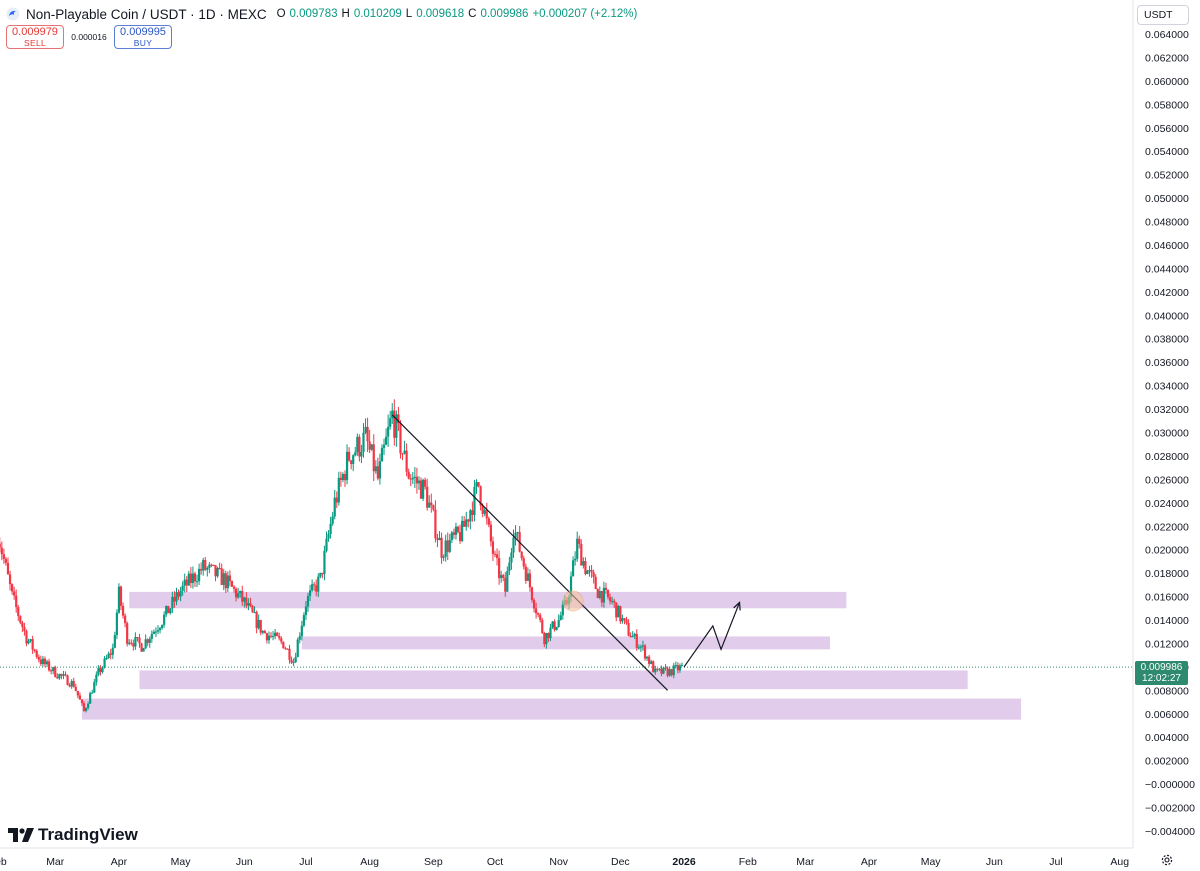 Image resolution: width=1200 pixels, height=871 pixels. Describe the element at coordinates (573, 601) in the screenshot. I see `breakout-marker` at that location.